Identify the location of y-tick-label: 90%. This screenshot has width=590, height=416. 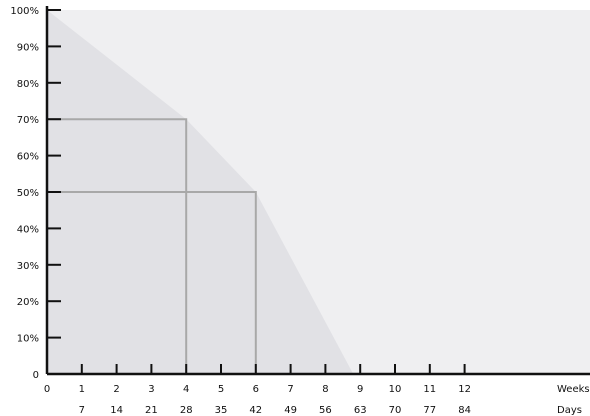
(28, 47).